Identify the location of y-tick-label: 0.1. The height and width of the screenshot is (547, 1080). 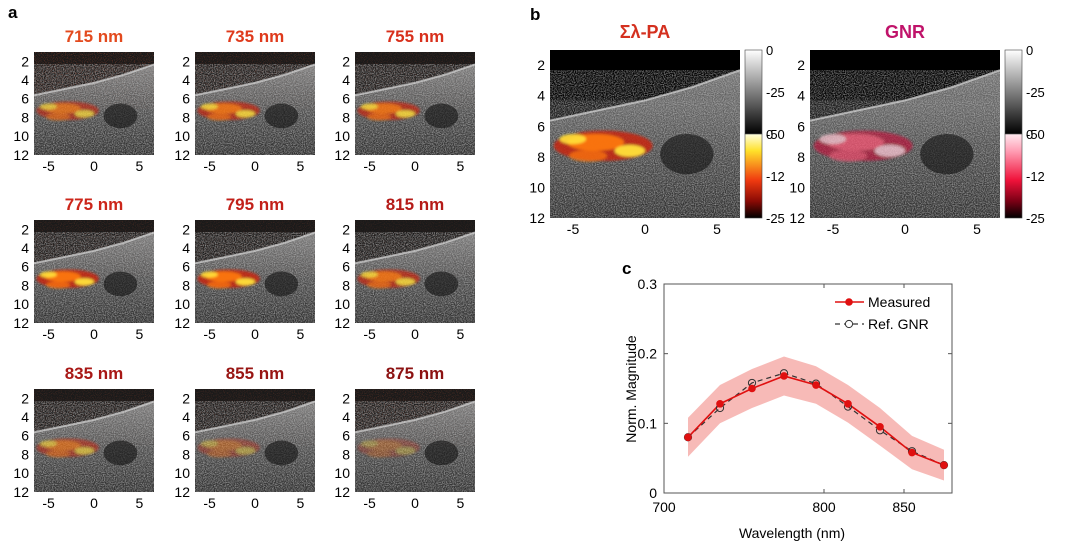
(648, 423).